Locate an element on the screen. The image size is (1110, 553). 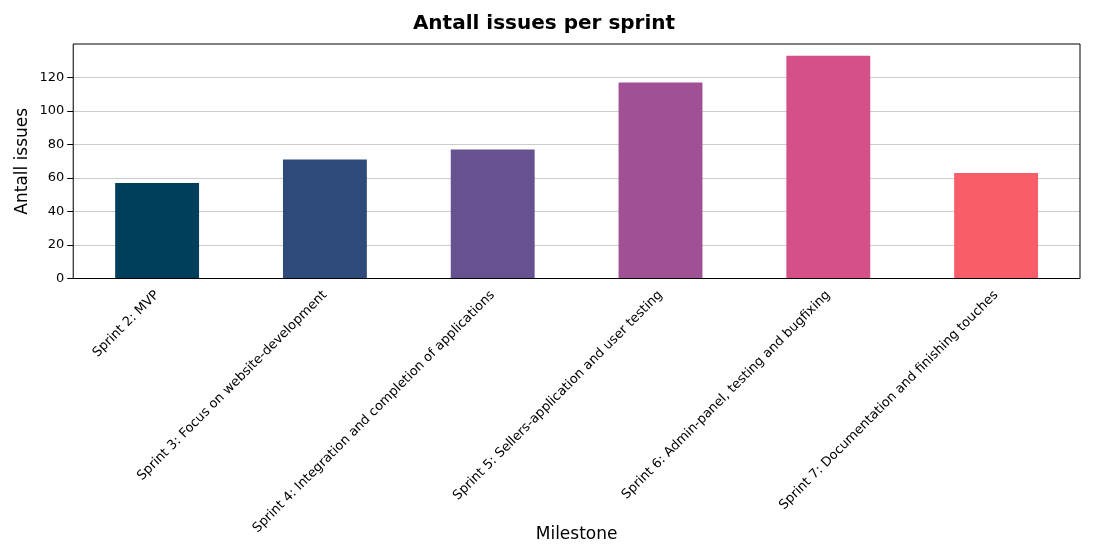
x-axis-title: Milestone is located at coordinates (576, 533).